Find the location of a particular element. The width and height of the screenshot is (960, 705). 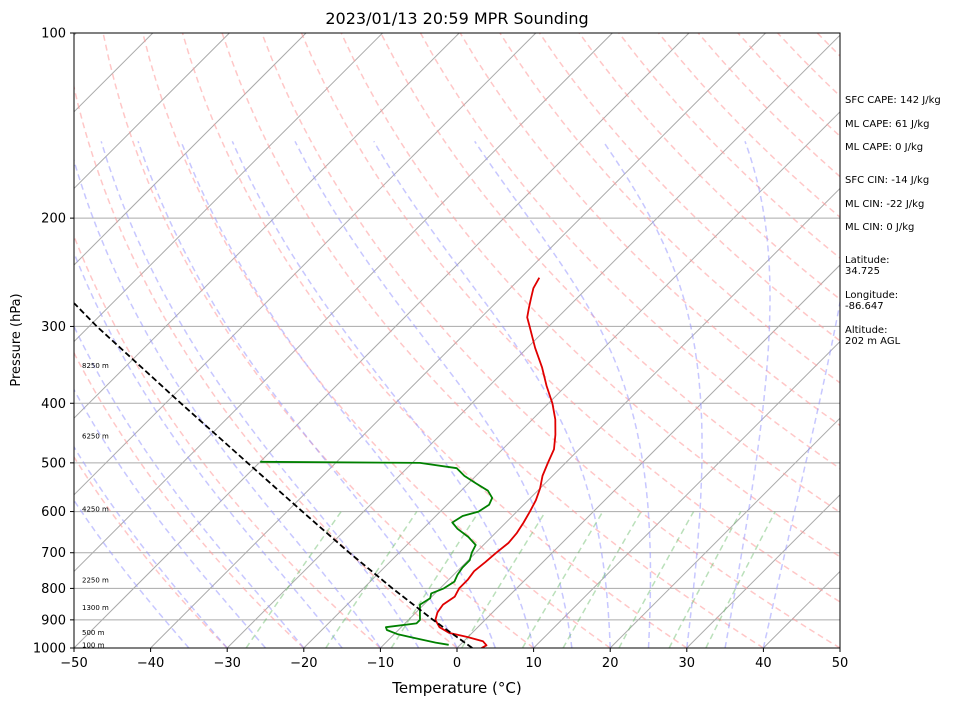

y-tick-label: 1000 is located at coordinates (49, 649).